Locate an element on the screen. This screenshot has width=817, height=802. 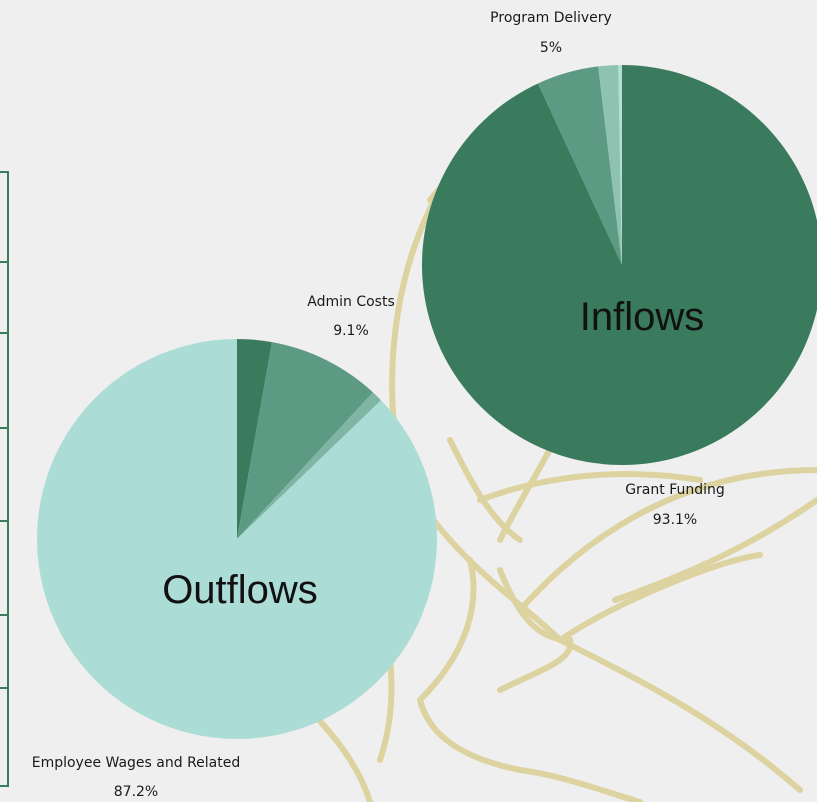
program-delivery-label: Program Delivery is located at coordinates (551, 18).